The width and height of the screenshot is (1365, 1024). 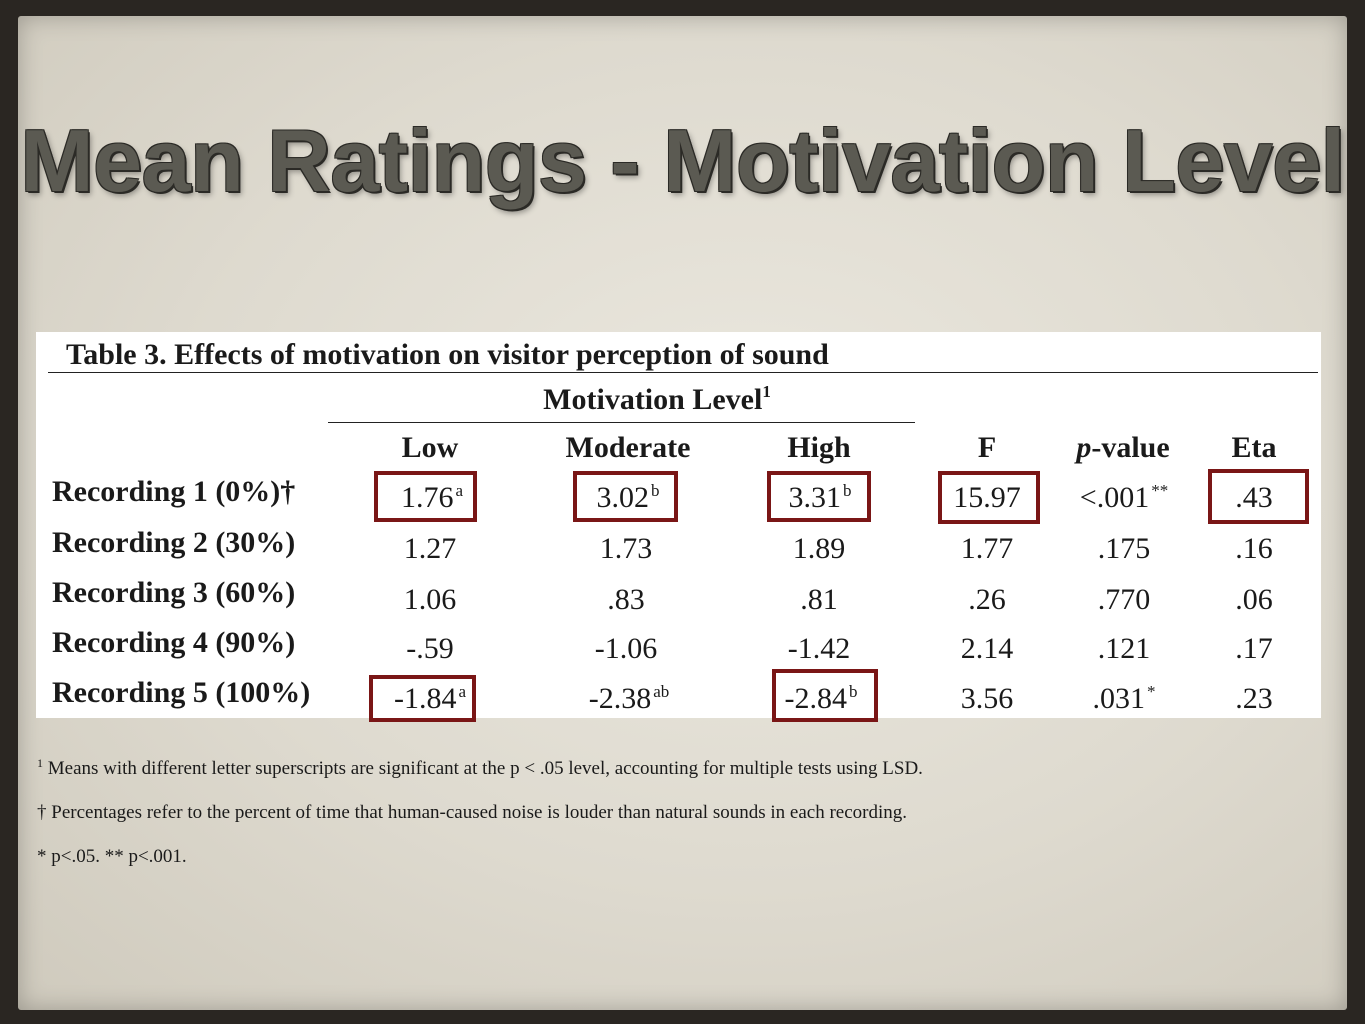 I want to click on cell-eta: .43, so click(x=1254, y=497).